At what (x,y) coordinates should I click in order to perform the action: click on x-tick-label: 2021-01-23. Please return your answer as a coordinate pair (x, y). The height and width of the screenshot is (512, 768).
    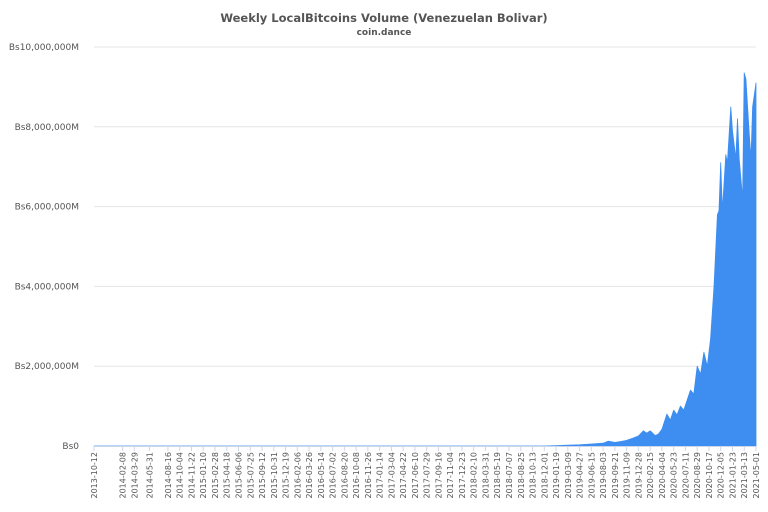
    Looking at the image, I should click on (732, 475).